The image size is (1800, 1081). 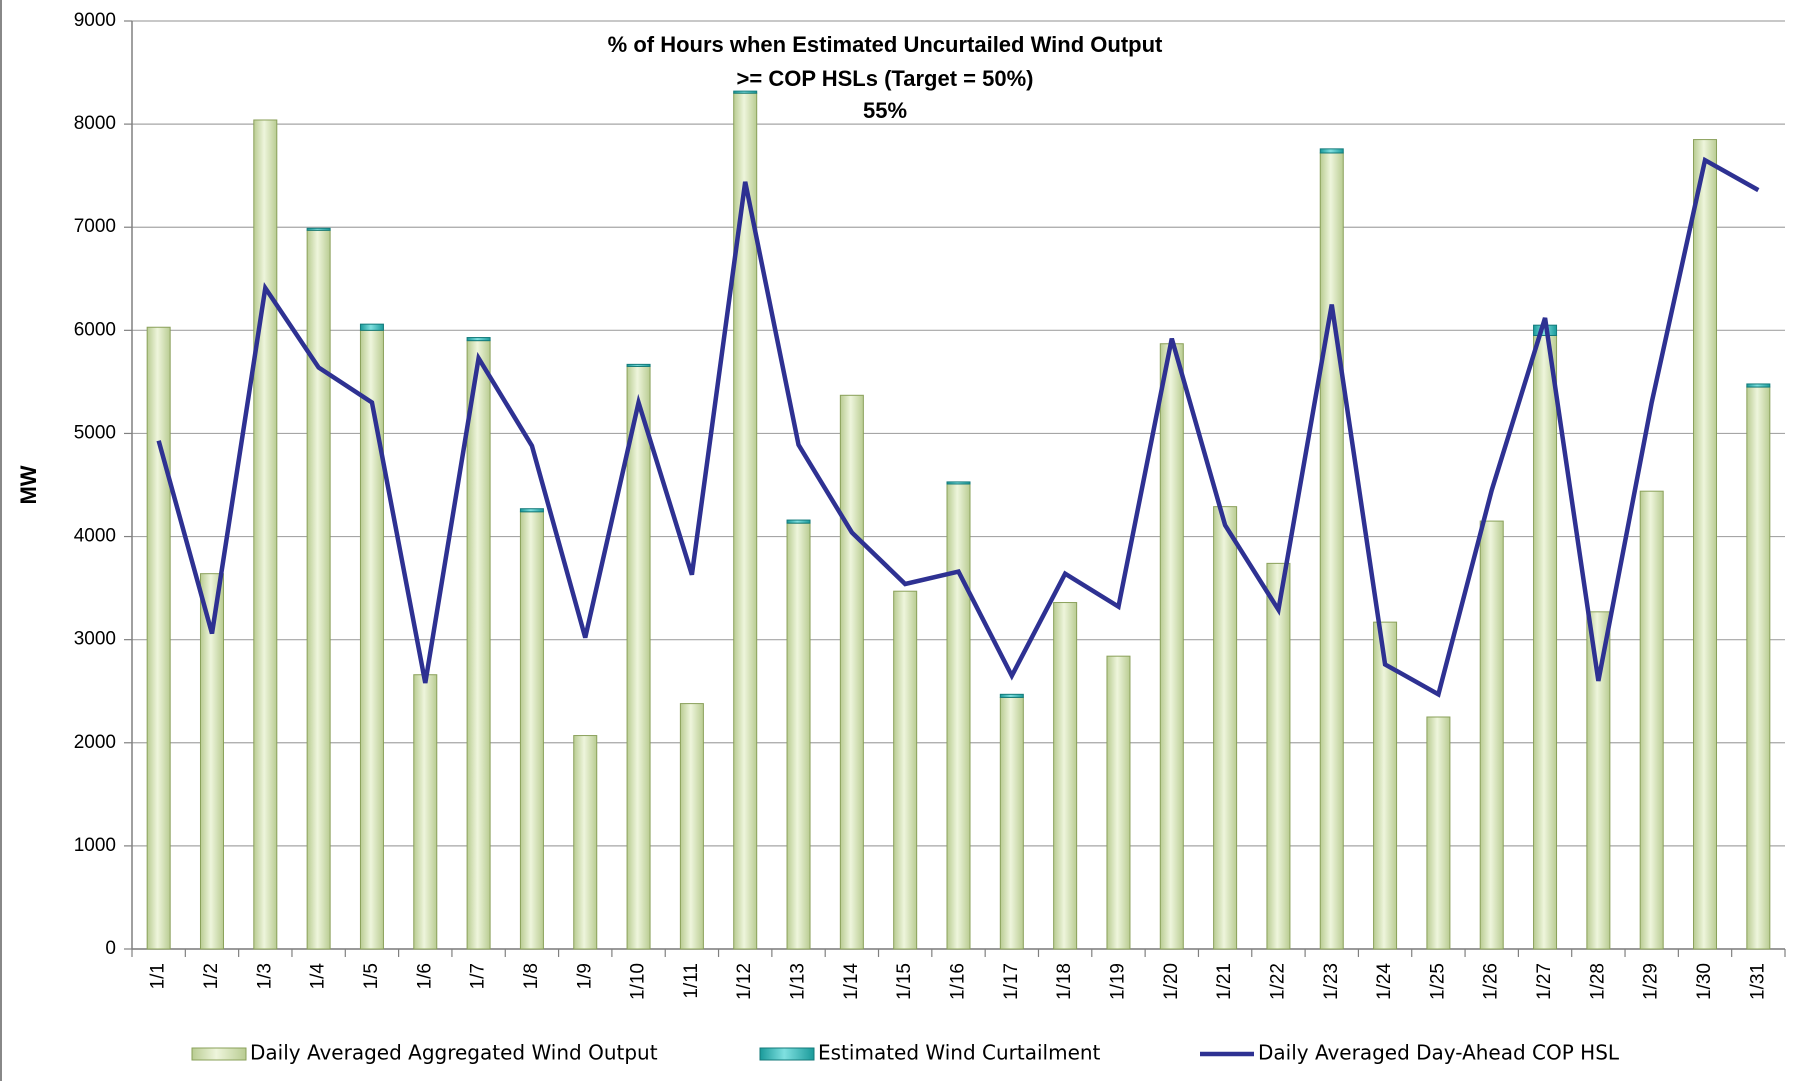 What do you see at coordinates (1331, 981) in the screenshot?
I see `x-tick-label: 1/23` at bounding box center [1331, 981].